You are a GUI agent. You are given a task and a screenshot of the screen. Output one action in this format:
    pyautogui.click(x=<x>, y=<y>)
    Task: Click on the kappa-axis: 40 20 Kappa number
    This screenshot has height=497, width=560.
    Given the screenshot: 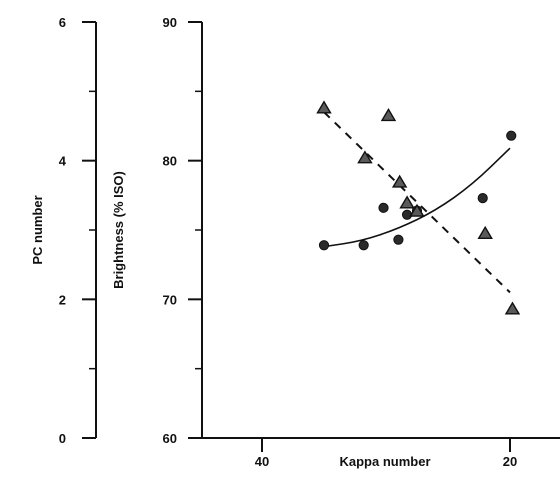 What is the action you would take?
    pyautogui.click(x=381, y=453)
    